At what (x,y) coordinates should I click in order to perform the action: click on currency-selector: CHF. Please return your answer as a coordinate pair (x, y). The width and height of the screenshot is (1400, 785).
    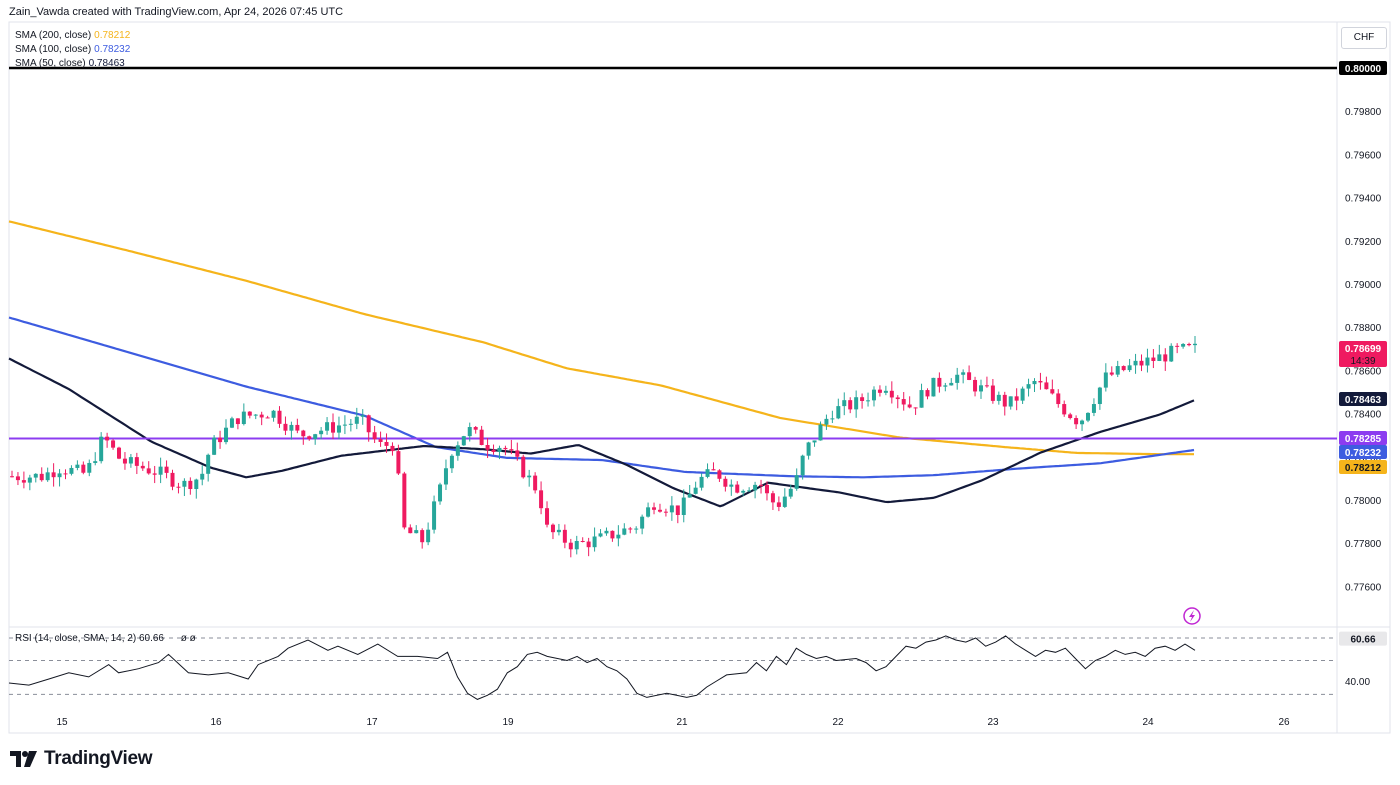
    Looking at the image, I should click on (1364, 38).